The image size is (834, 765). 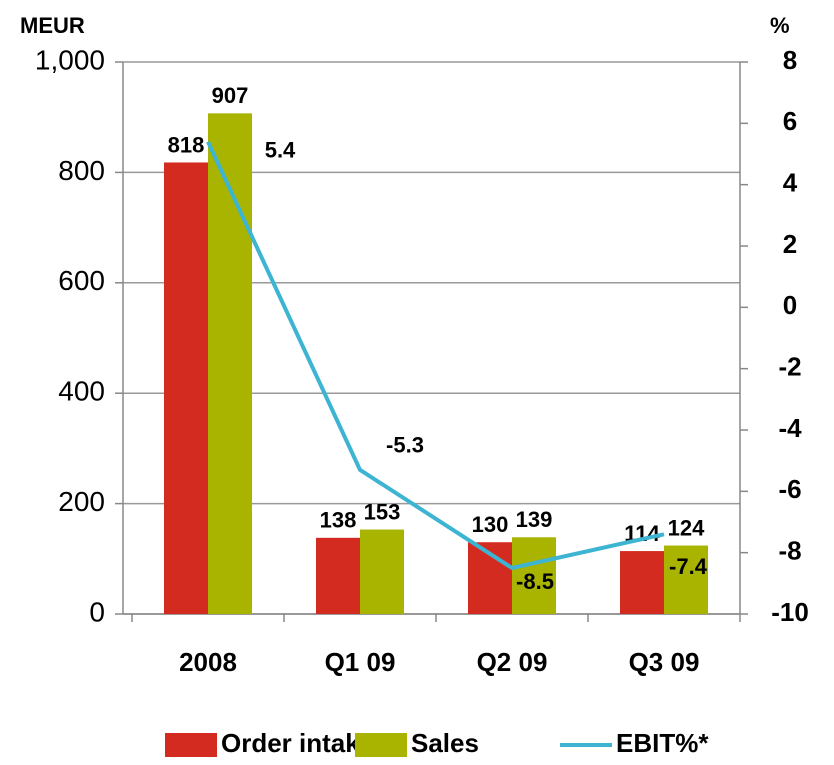 I want to click on data-label: 907, so click(x=230, y=95).